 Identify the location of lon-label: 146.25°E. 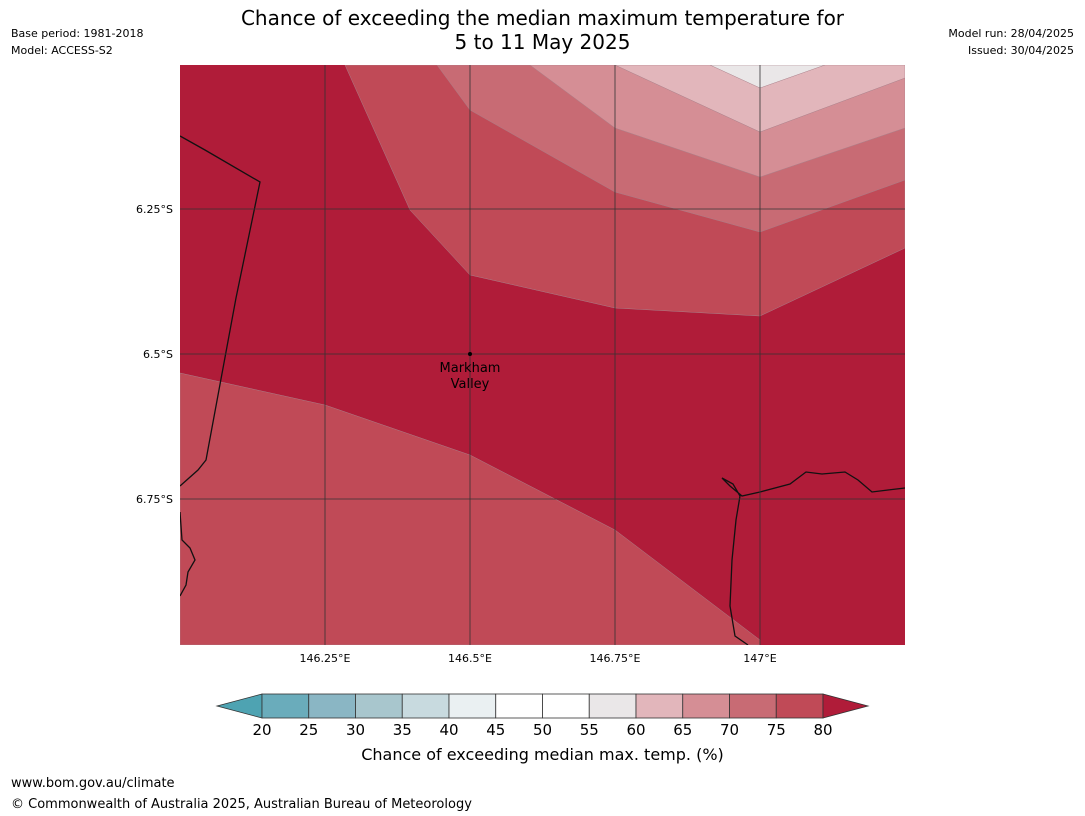
(325, 658).